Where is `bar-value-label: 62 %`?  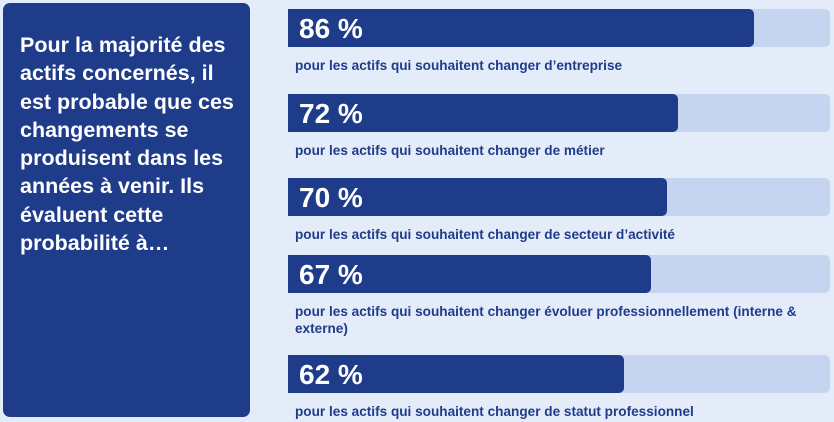
bar-value-label: 62 % is located at coordinates (331, 374).